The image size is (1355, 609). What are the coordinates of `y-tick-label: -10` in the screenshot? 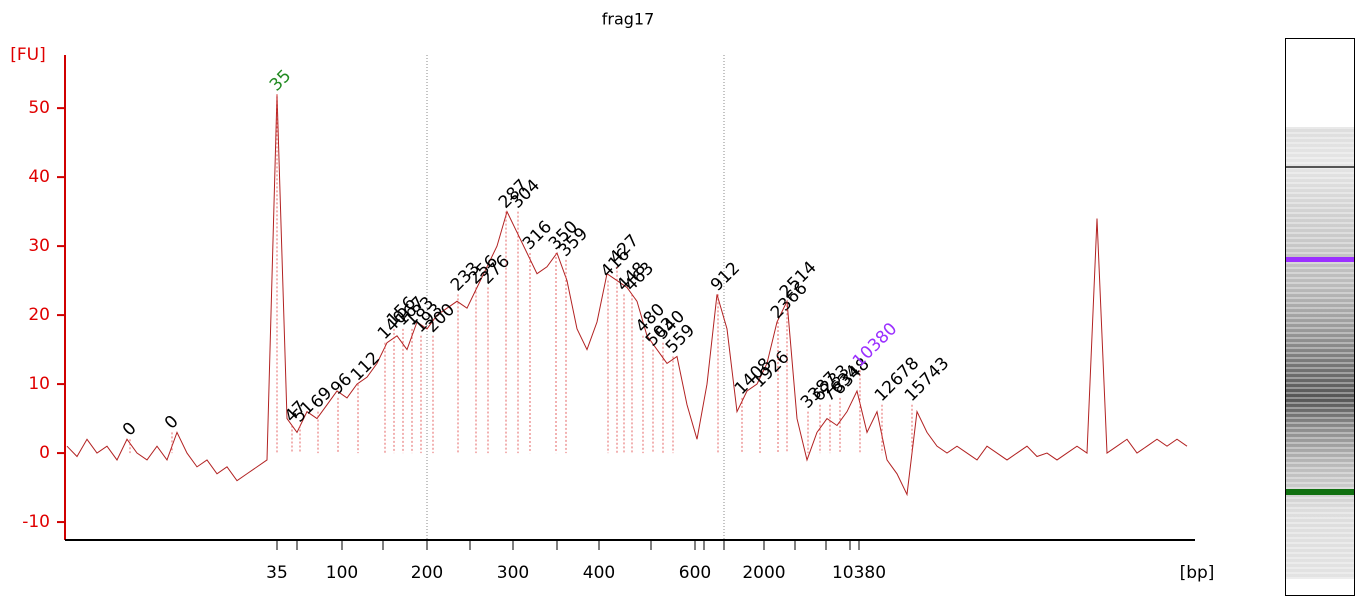 It's located at (36, 522).